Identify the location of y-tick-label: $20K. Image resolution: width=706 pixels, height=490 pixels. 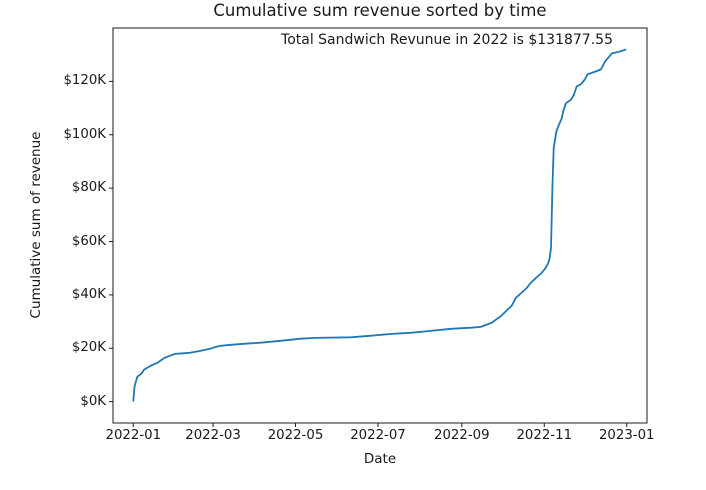
(88, 348).